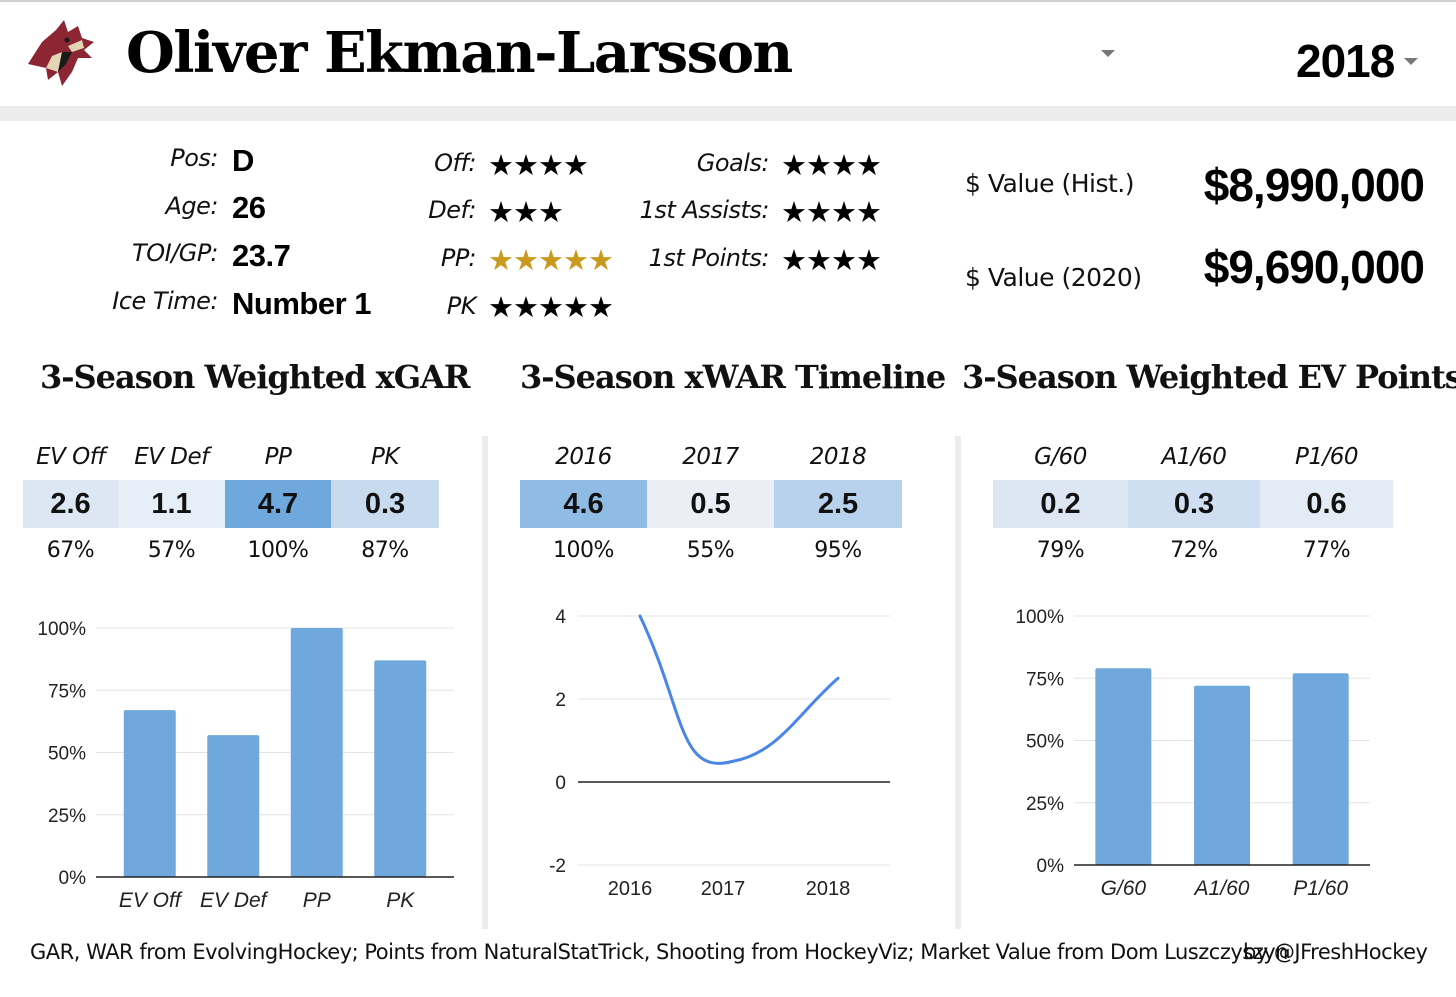 The width and height of the screenshot is (1456, 997). What do you see at coordinates (194, 158) in the screenshot?
I see `bio-label-pos: Pos:` at bounding box center [194, 158].